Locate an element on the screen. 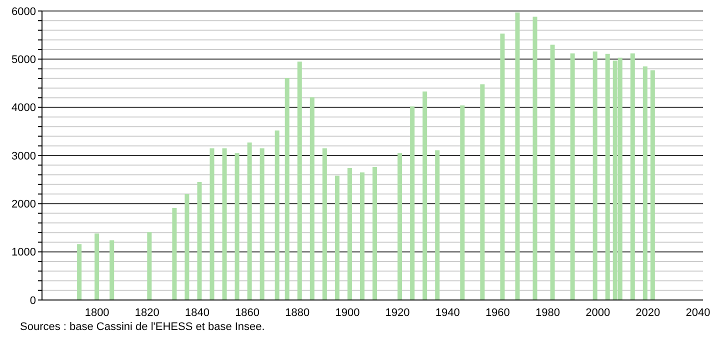 The image size is (710, 340). y-tick-label: 0 is located at coordinates (33, 300).